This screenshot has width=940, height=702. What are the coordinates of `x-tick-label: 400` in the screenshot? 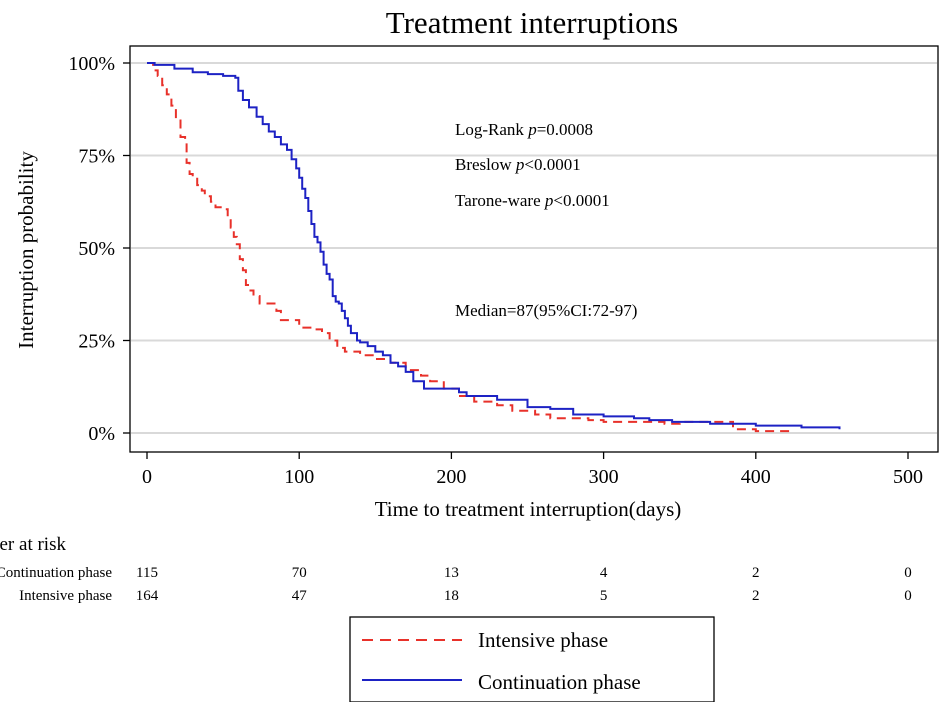 It's located at (756, 477).